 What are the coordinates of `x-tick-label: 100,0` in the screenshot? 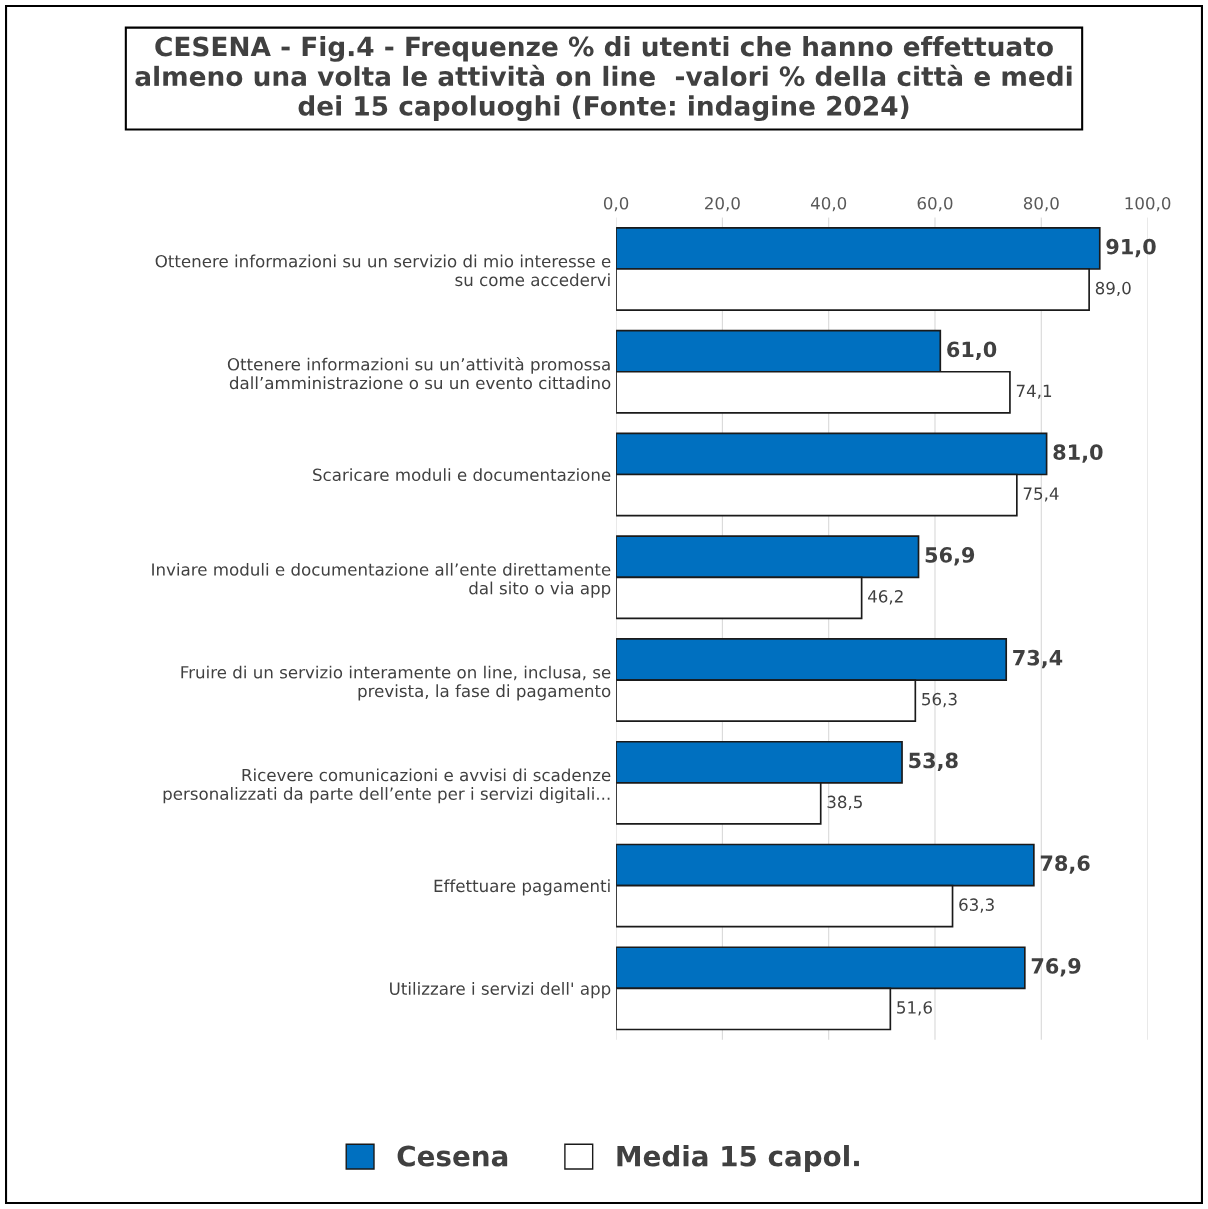 It's located at (1148, 204).